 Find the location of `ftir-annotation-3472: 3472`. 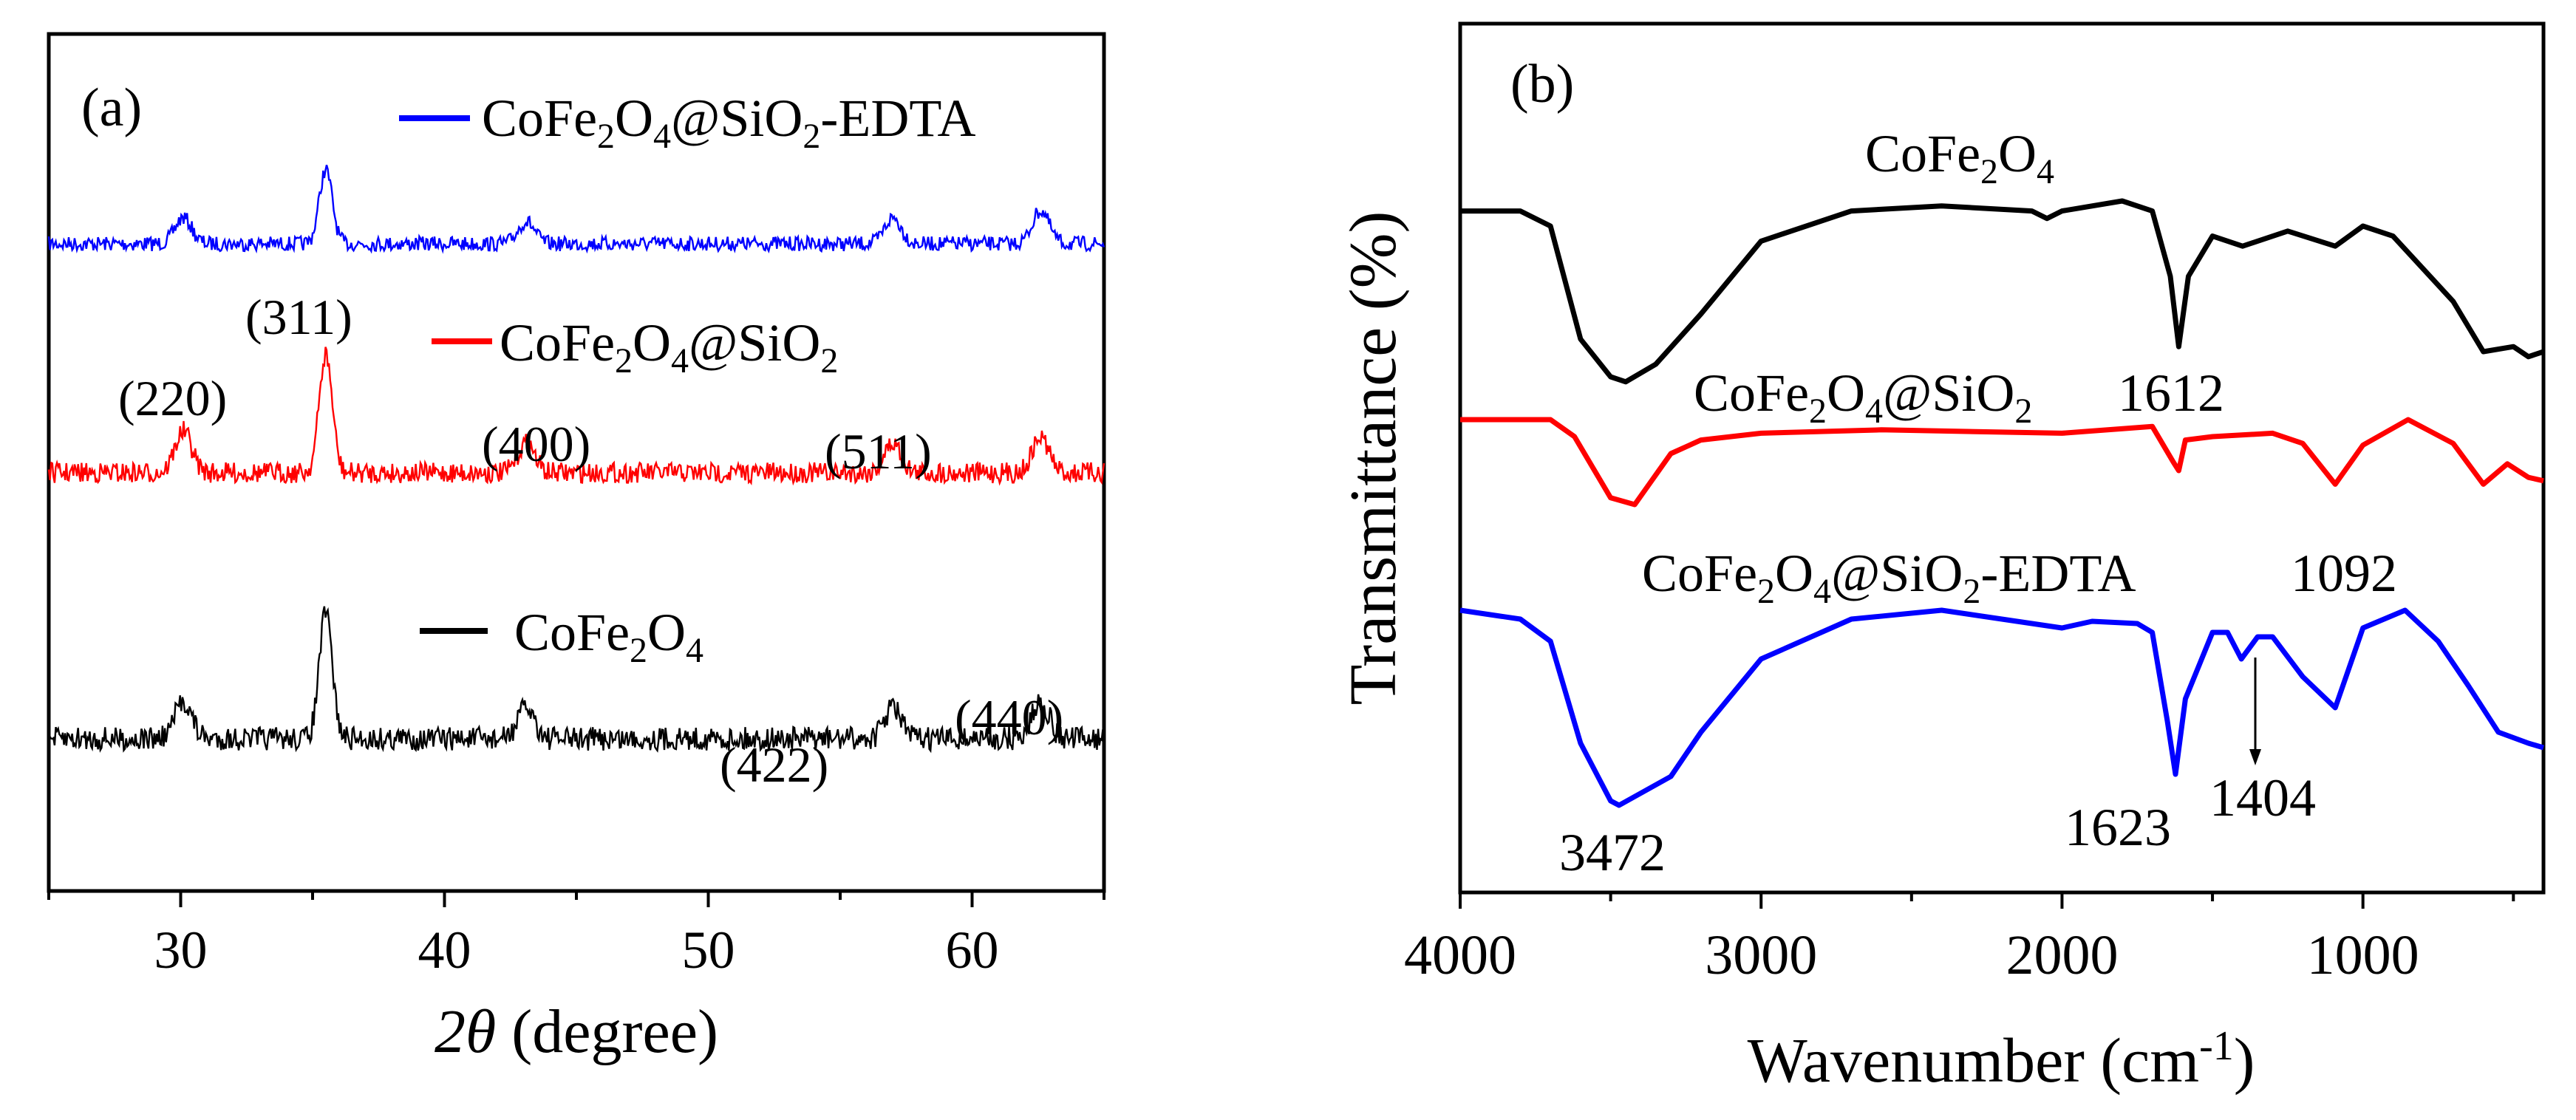

ftir-annotation-3472: 3472 is located at coordinates (1612, 852).